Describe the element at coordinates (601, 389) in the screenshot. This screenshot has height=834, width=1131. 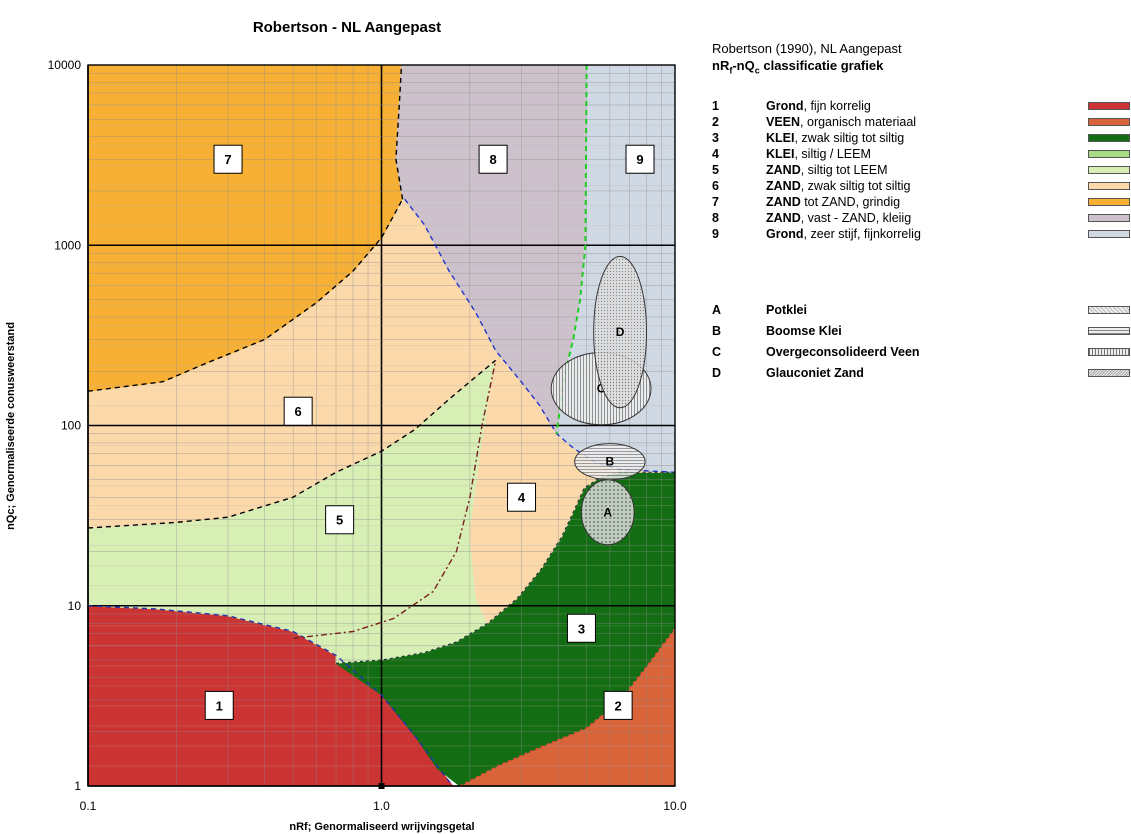
I see `ellipse-C-label: C` at that location.